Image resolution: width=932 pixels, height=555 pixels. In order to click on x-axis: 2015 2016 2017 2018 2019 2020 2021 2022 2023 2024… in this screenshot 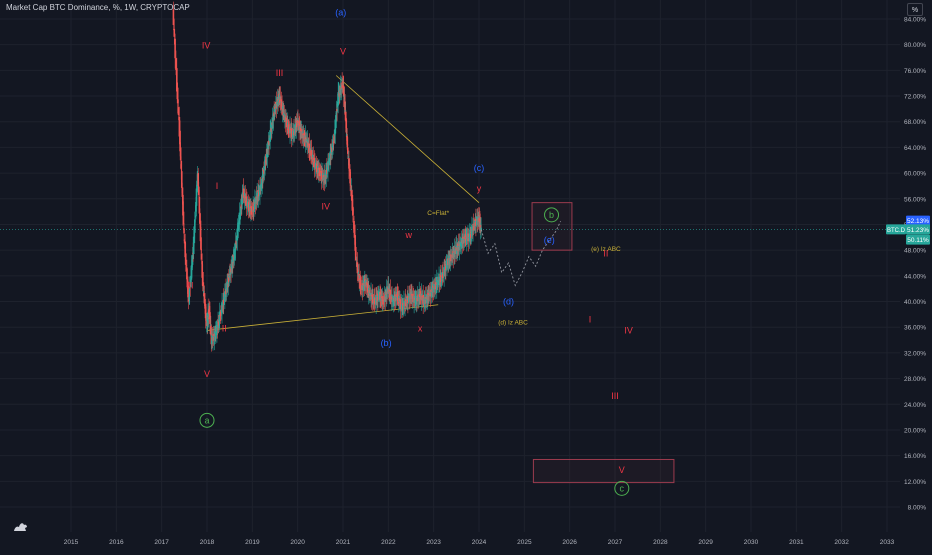, I will do `click(479, 542)`.